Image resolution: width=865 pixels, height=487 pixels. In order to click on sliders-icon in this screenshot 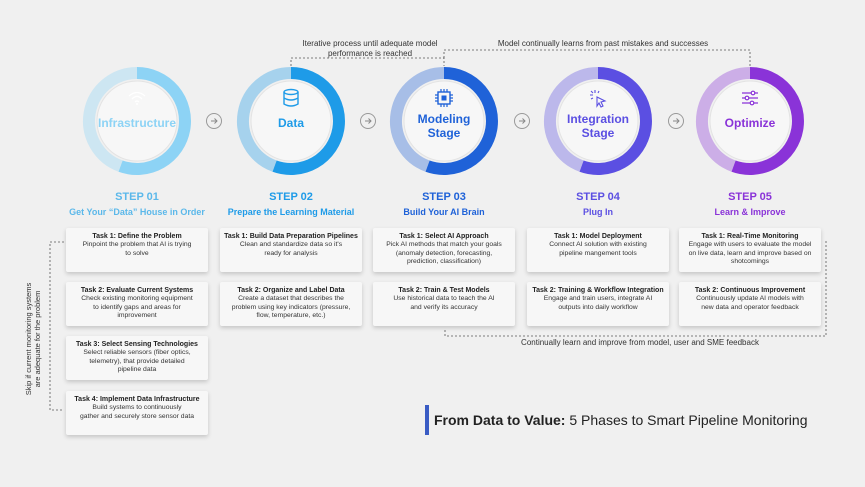, I will do `click(750, 98)`.